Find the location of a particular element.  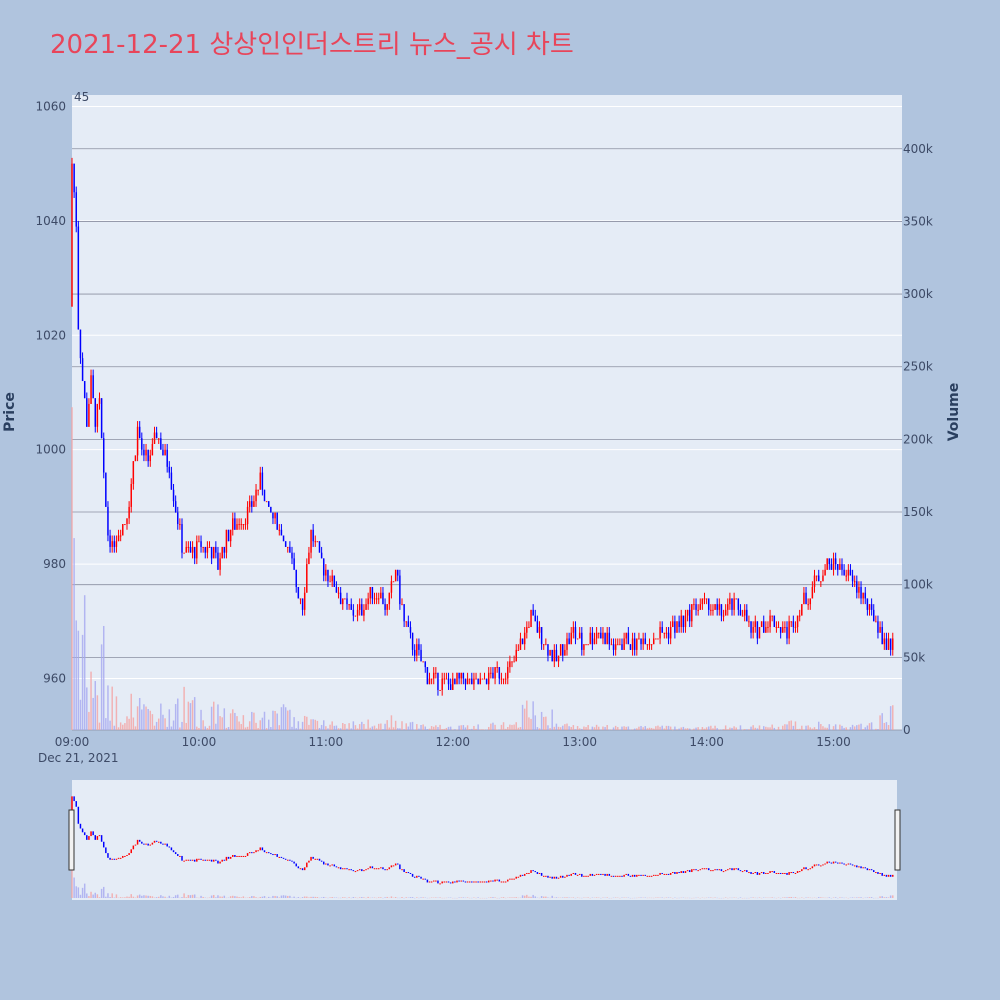

range-slider-right-handle is located at coordinates (897, 840).